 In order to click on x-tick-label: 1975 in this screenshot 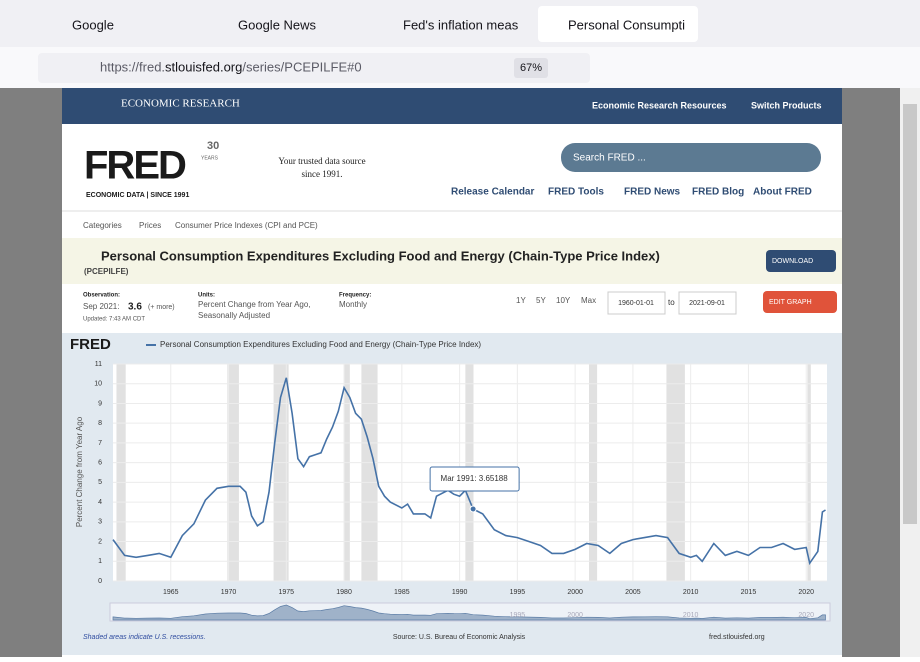, I will do `click(287, 592)`.